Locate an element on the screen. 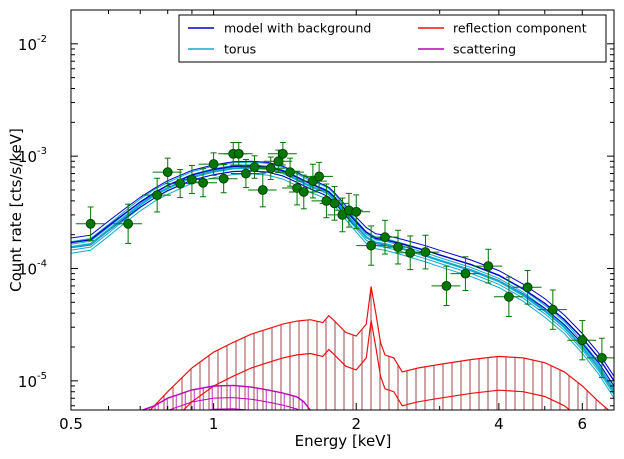 This screenshot has width=624, height=459. y-axis-label: Count rate [cts/s/keV] is located at coordinates (16, 210).